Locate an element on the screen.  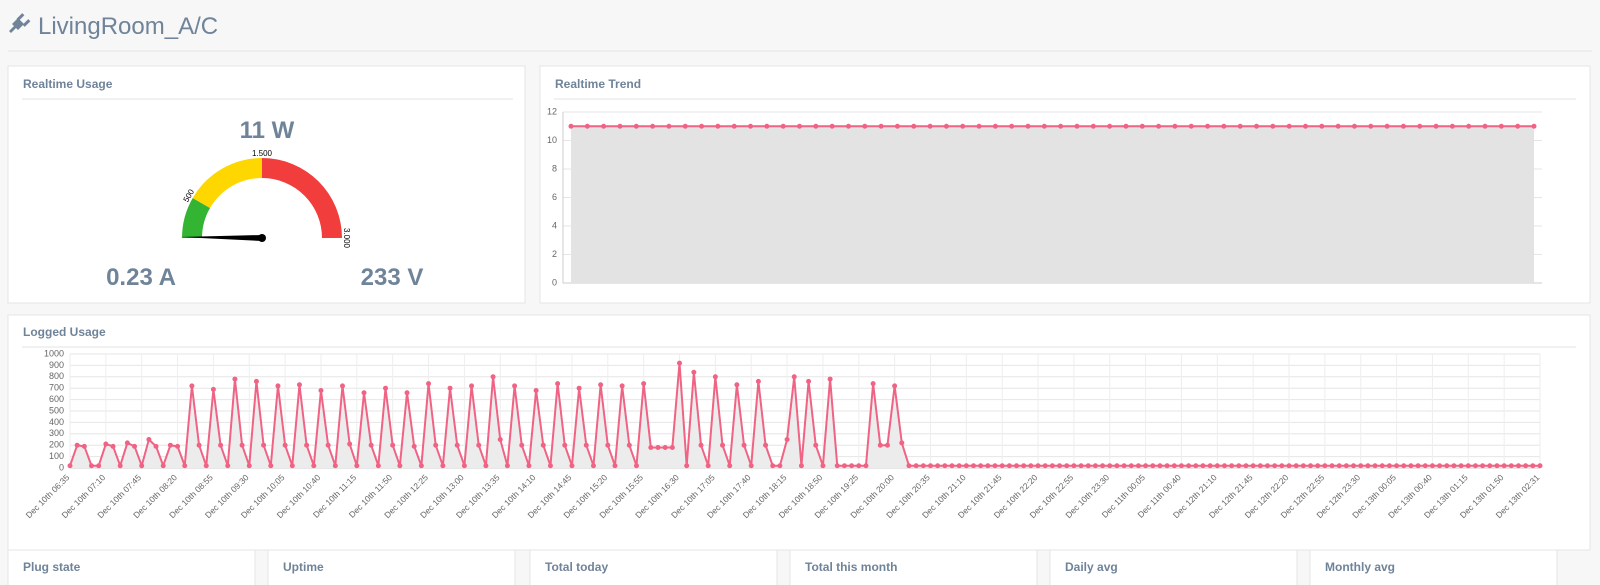
y-tick-label: 0 is located at coordinates (554, 282).